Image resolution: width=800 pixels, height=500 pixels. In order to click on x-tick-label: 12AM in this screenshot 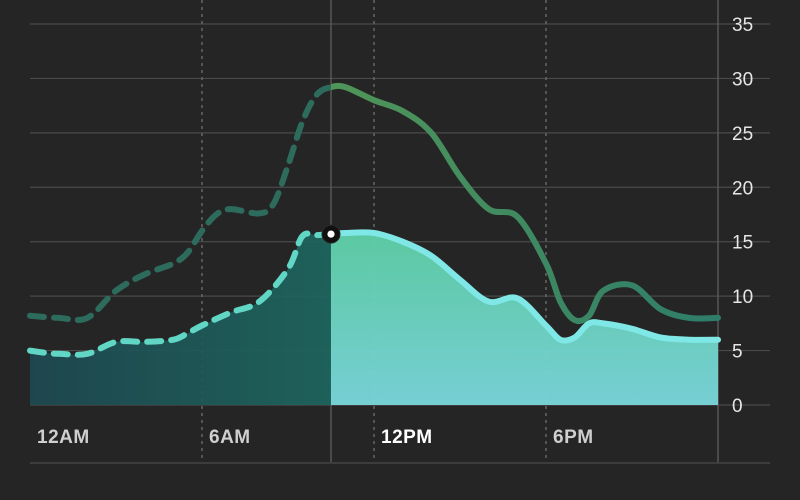, I will do `click(63, 437)`.